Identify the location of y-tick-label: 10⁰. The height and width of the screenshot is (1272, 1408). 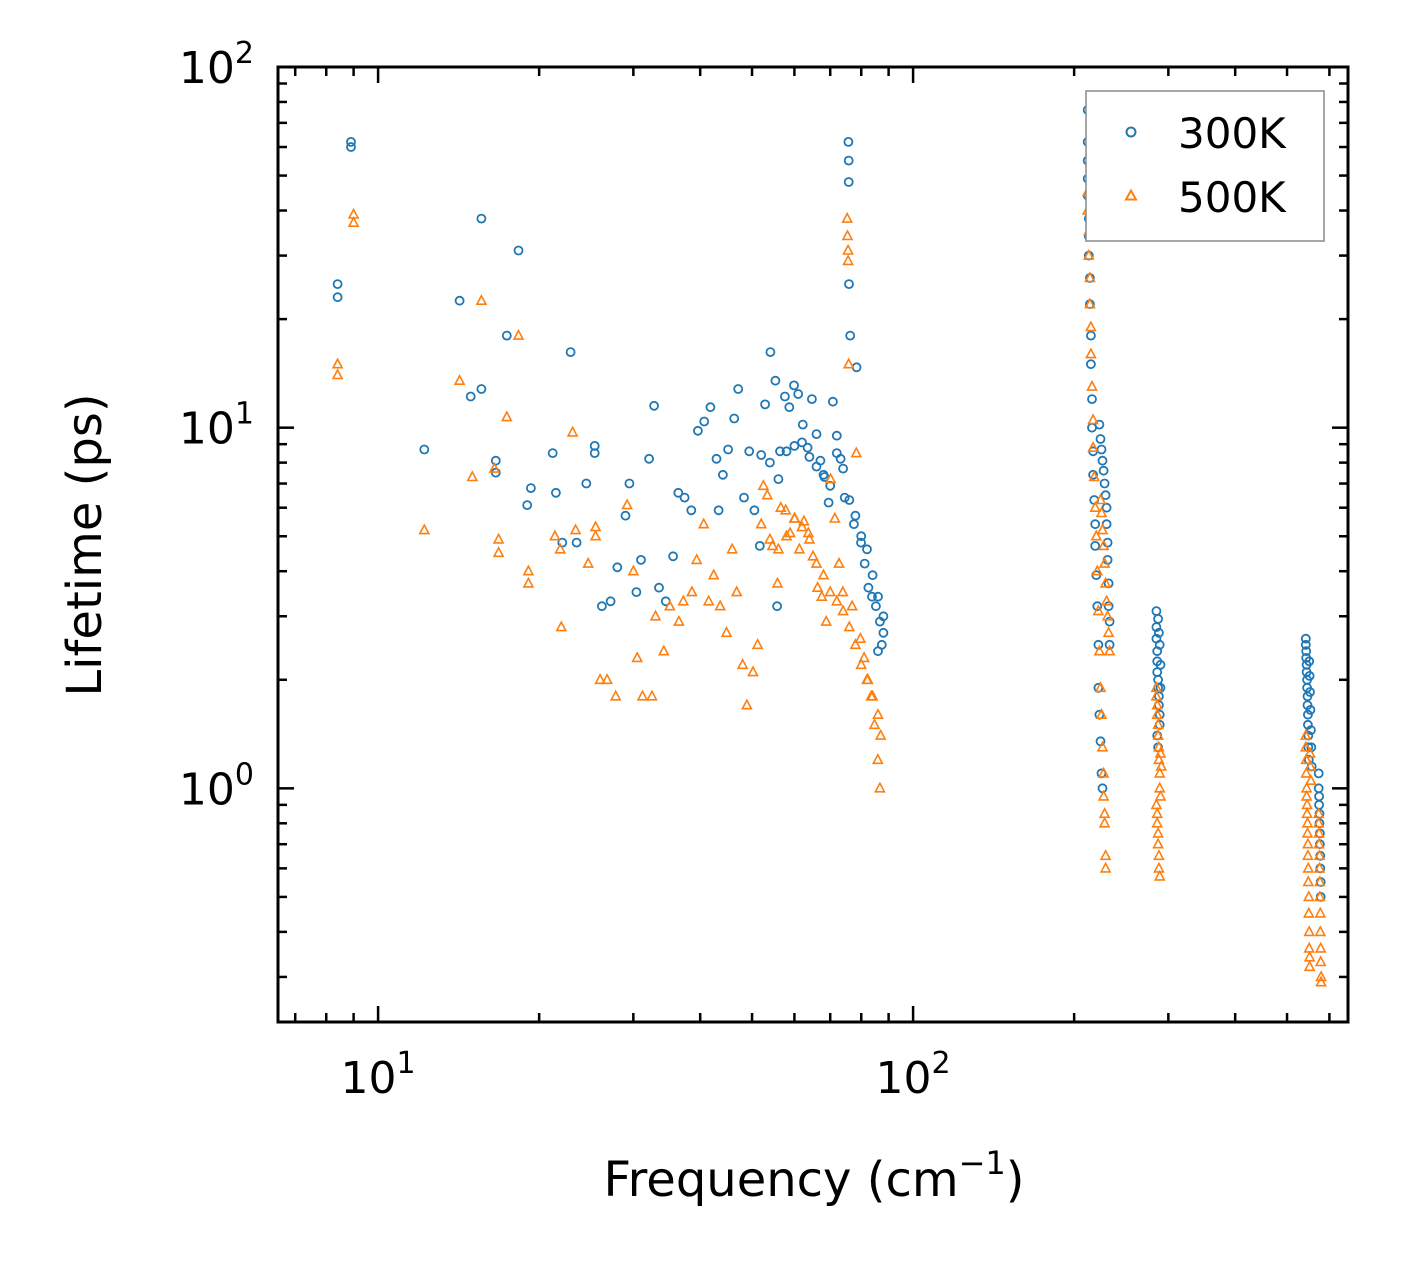
(216, 786).